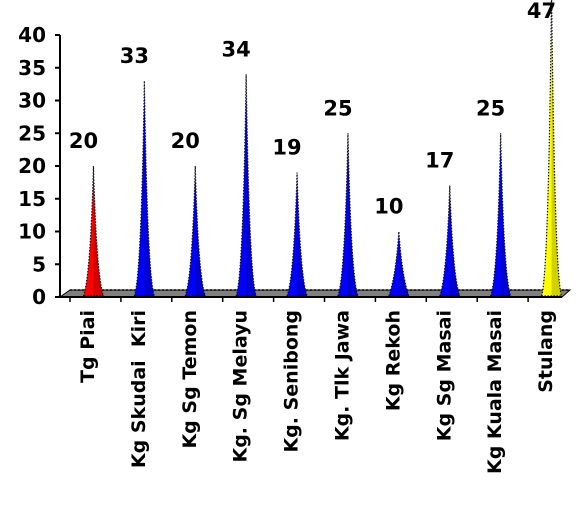 Image resolution: width=579 pixels, height=512 pixels. Describe the element at coordinates (286, 148) in the screenshot. I see `data-label: 19` at that location.